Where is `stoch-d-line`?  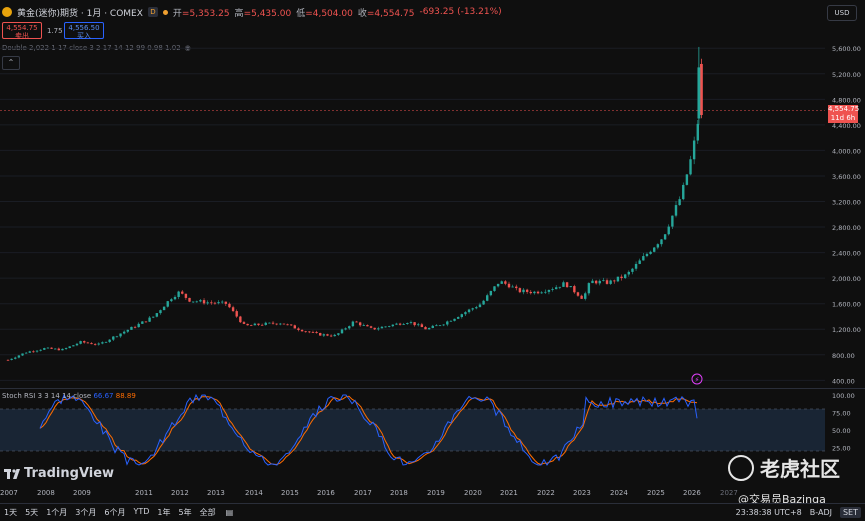 stoch-d-line is located at coordinates (368, 430).